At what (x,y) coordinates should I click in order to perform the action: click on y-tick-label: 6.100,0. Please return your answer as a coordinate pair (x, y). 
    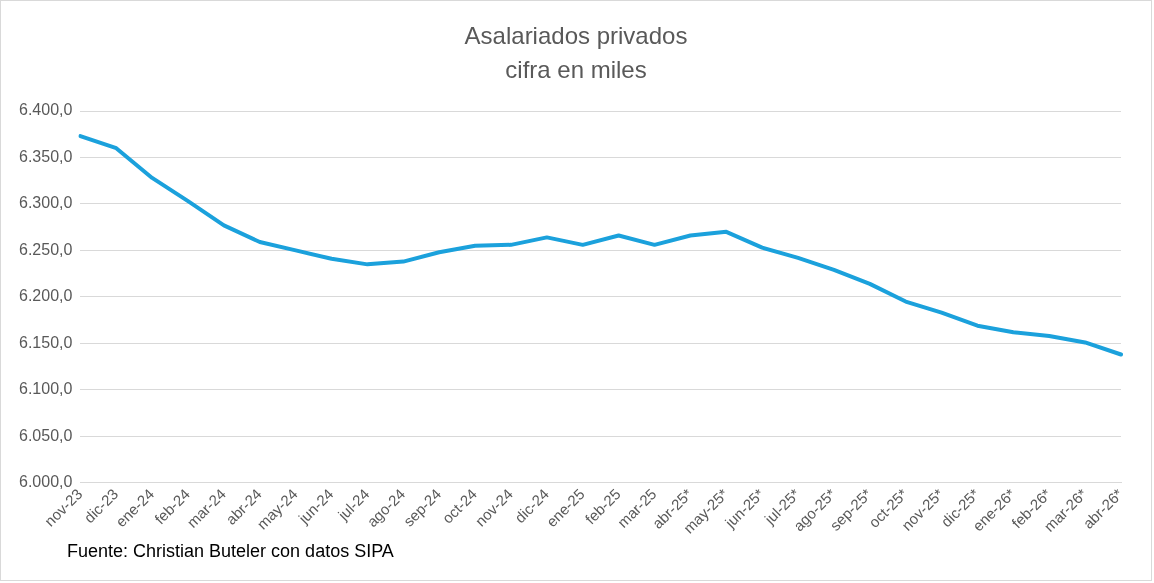
    Looking at the image, I should click on (45, 389).